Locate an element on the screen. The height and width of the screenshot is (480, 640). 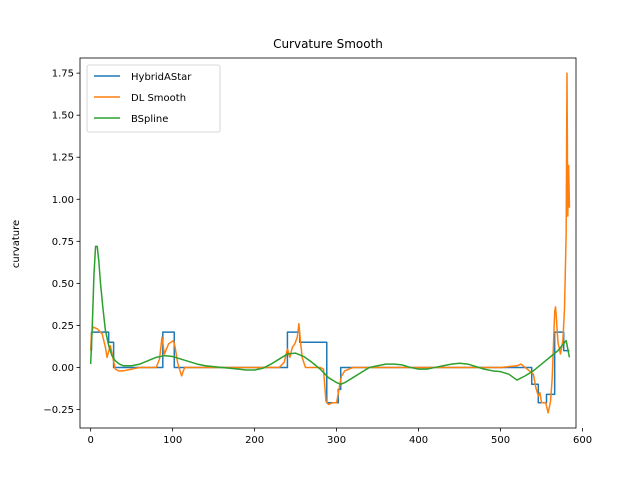
x-tick-label: 200 is located at coordinates (254, 440).